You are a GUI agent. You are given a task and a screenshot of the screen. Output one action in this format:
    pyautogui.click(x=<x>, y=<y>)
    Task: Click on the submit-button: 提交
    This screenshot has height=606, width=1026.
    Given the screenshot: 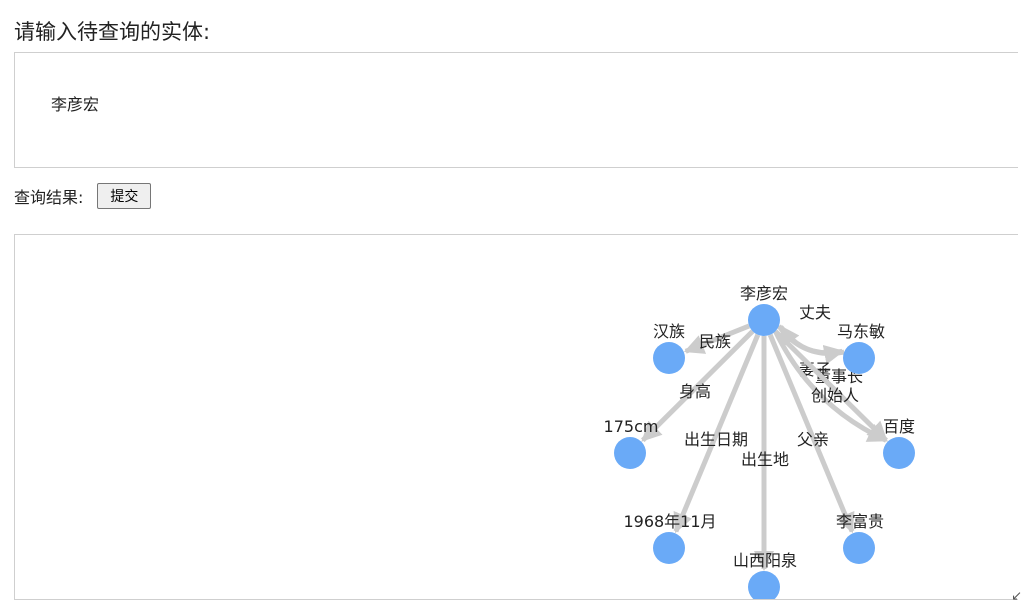 What is the action you would take?
    pyautogui.click(x=124, y=196)
    